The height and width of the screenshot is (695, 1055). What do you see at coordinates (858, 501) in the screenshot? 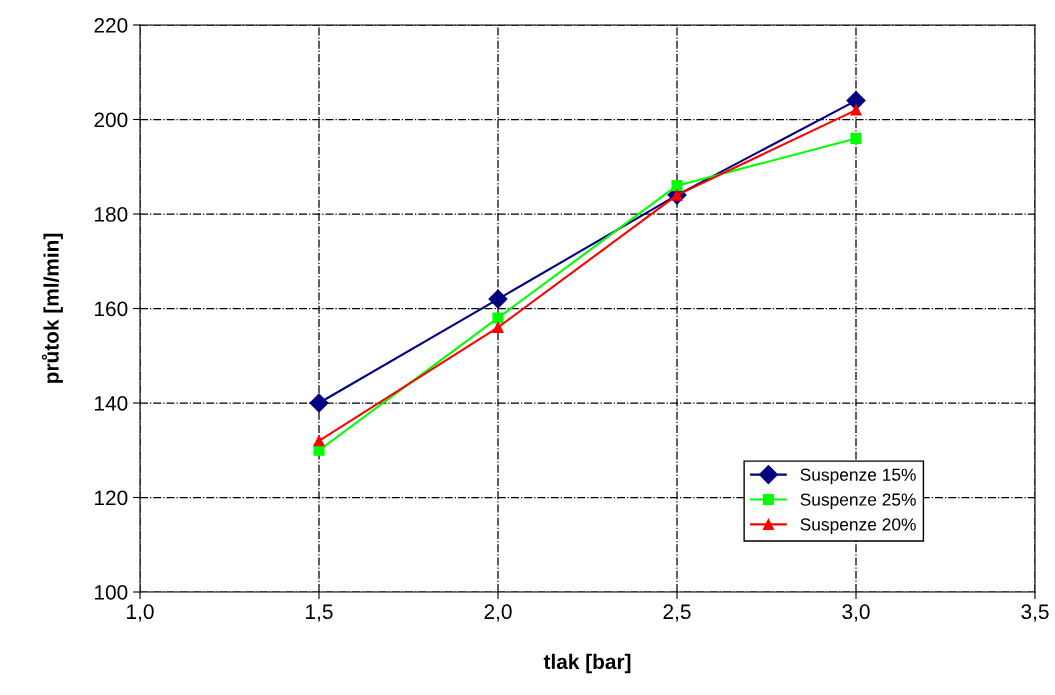
I see `legend-label: Suspenze 25%` at bounding box center [858, 501].